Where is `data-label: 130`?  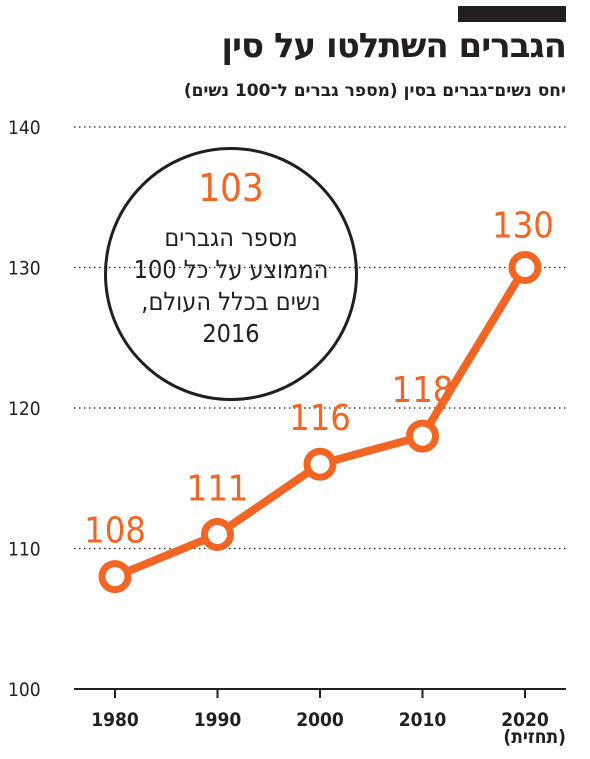
data-label: 130 is located at coordinates (523, 226).